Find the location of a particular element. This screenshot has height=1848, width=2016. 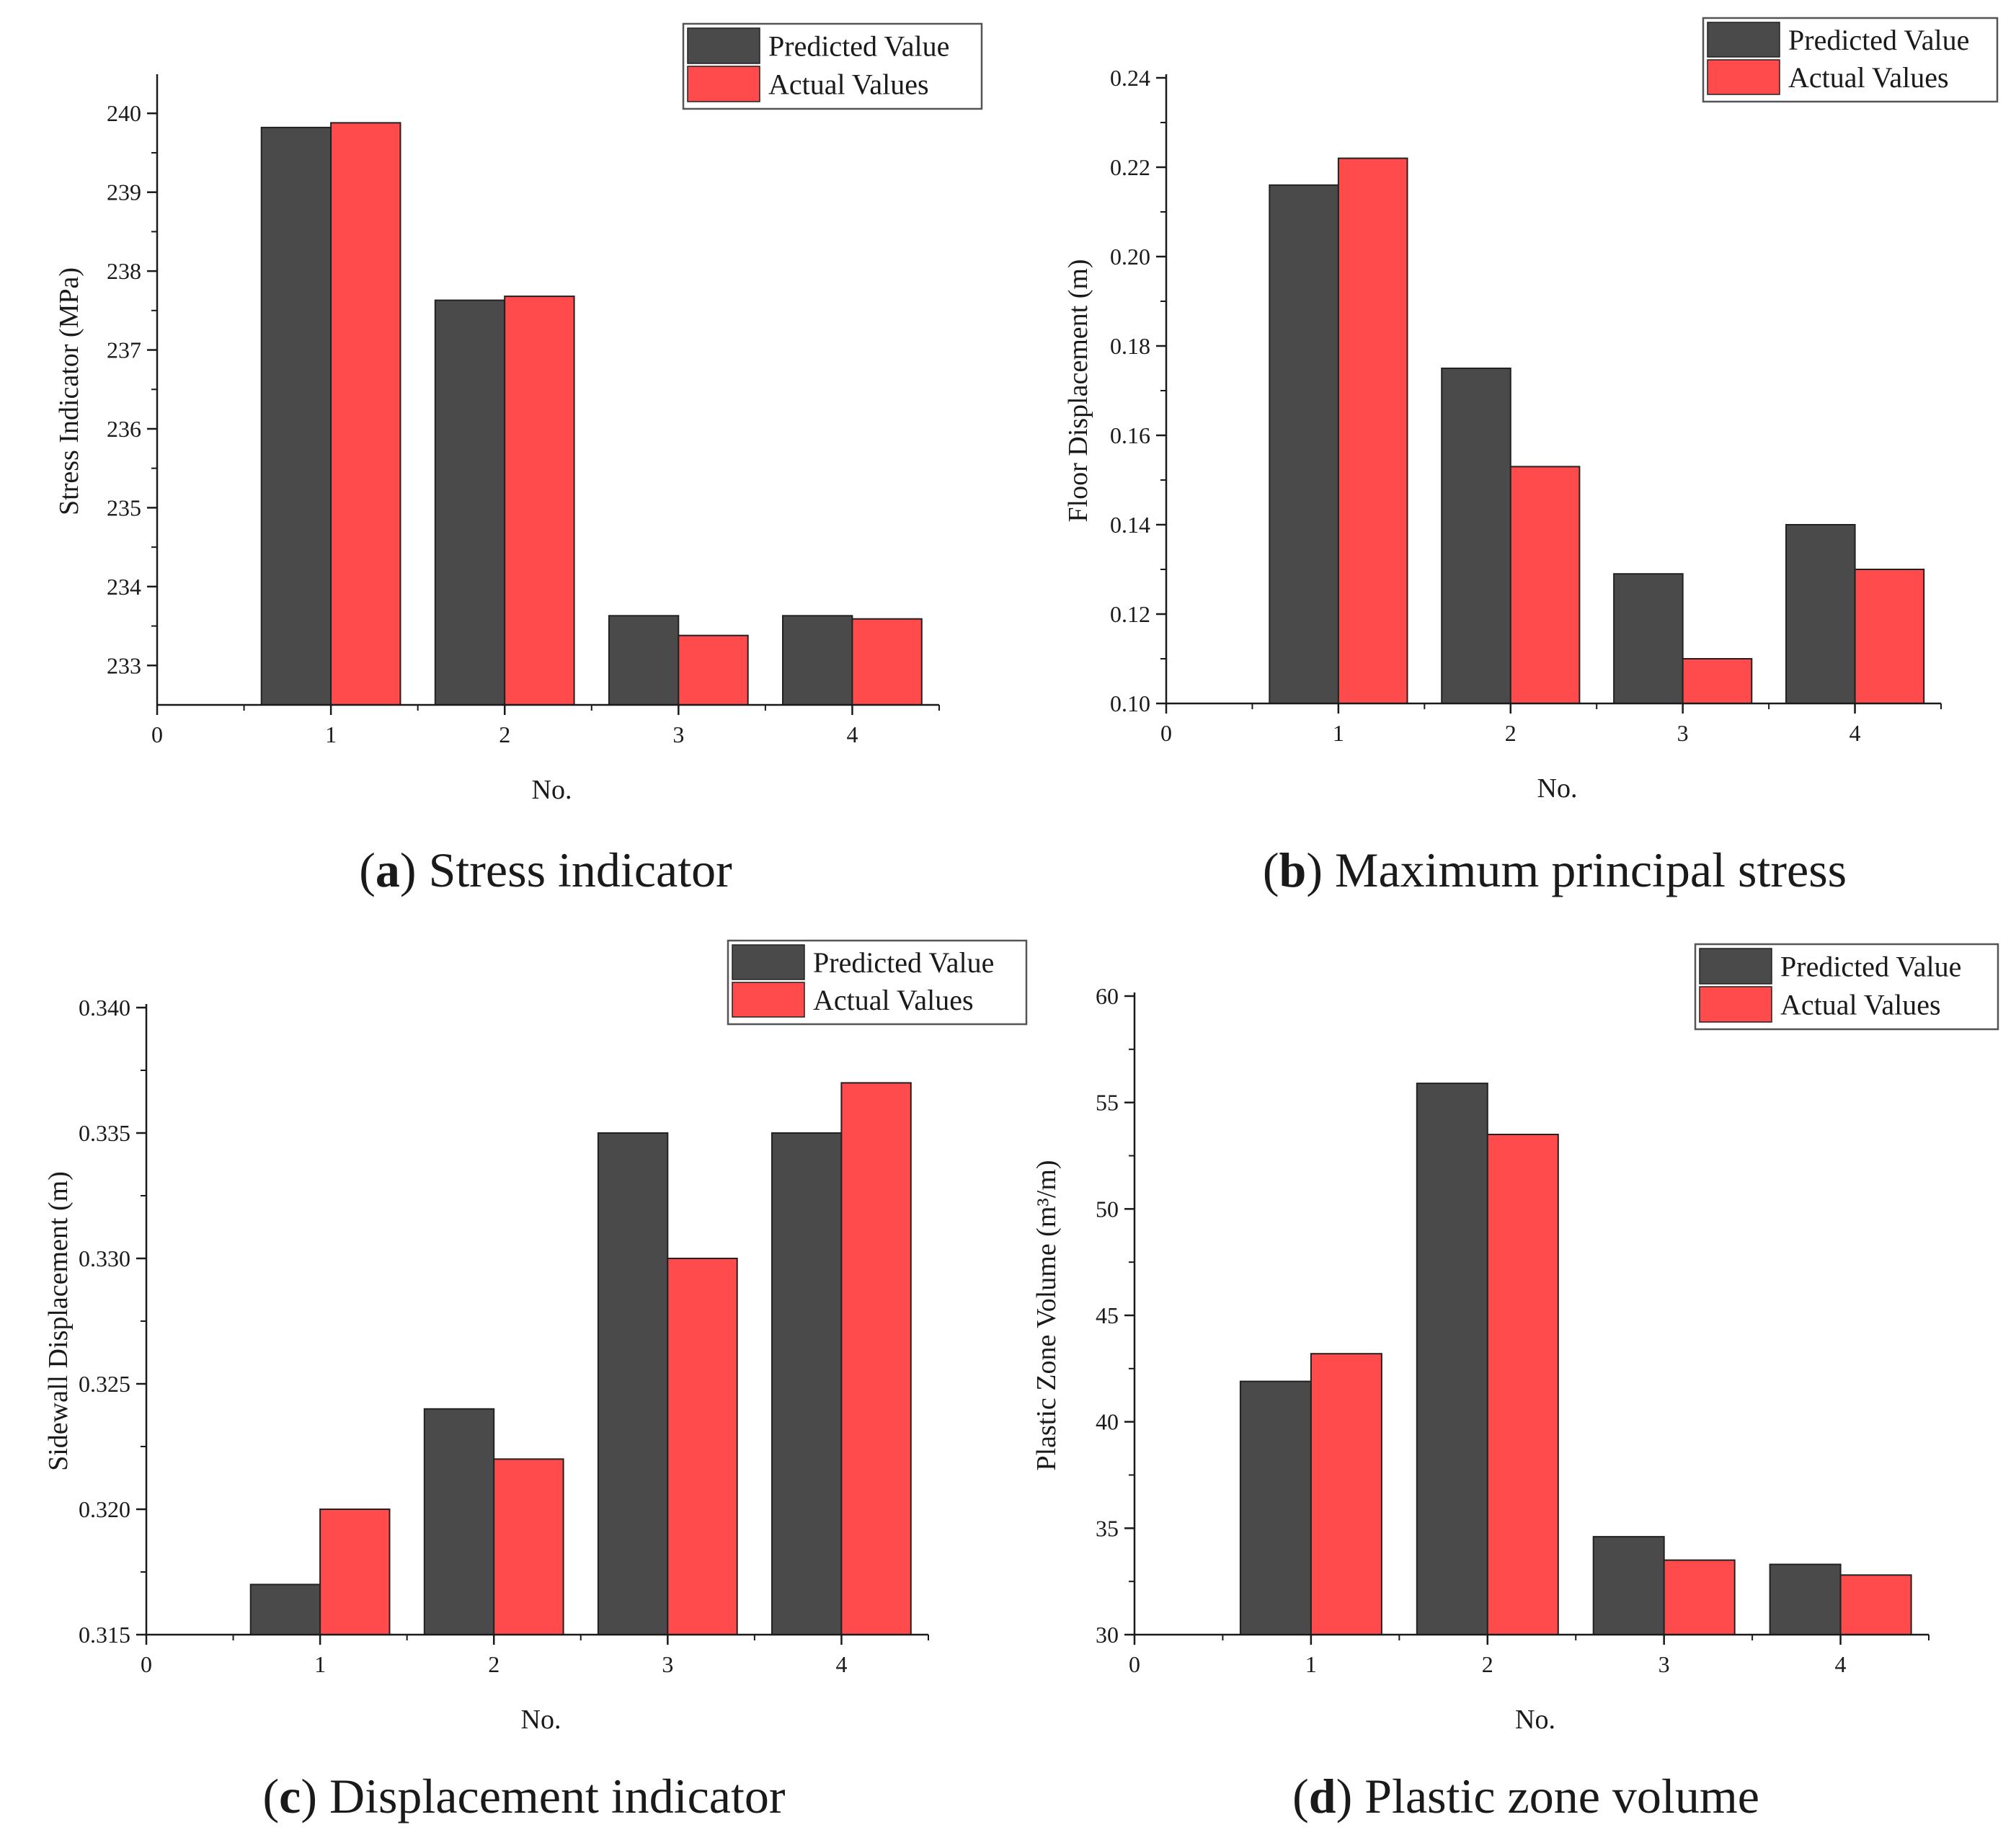

y-tick-label: 35 is located at coordinates (1107, 1528).